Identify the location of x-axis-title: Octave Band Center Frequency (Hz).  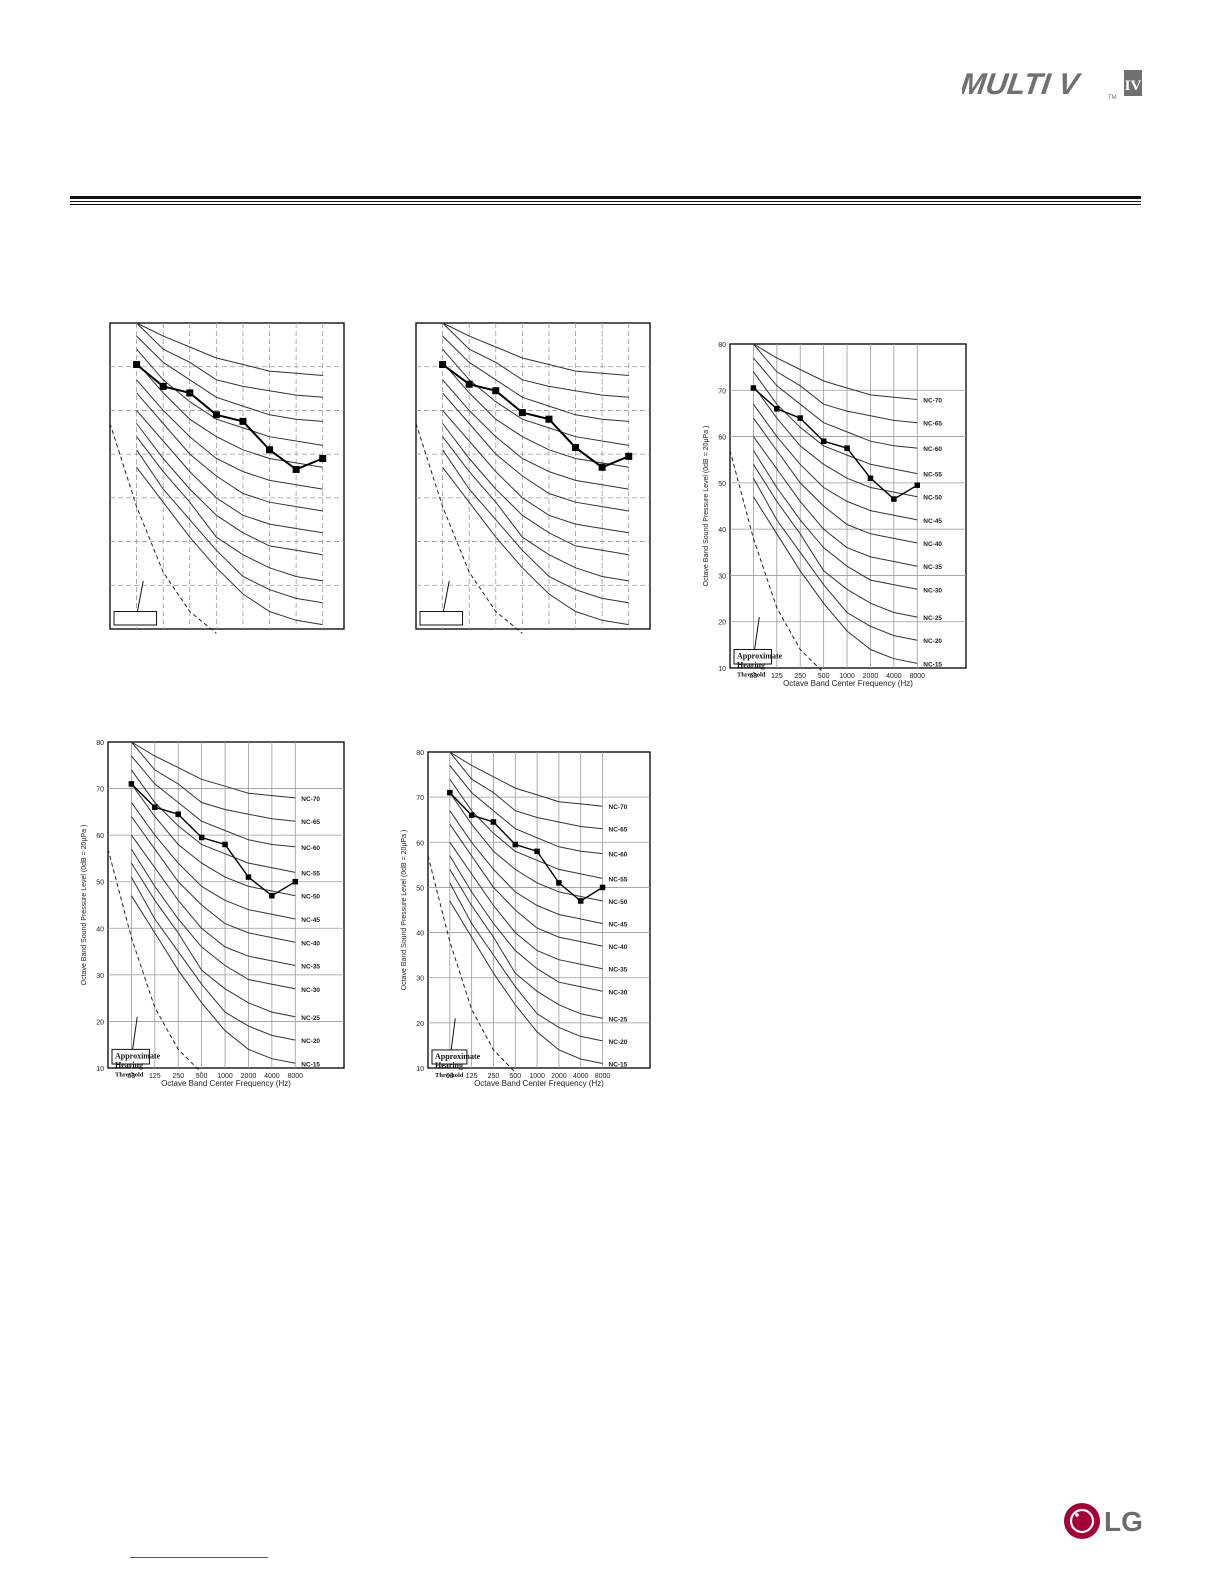
(848, 683).